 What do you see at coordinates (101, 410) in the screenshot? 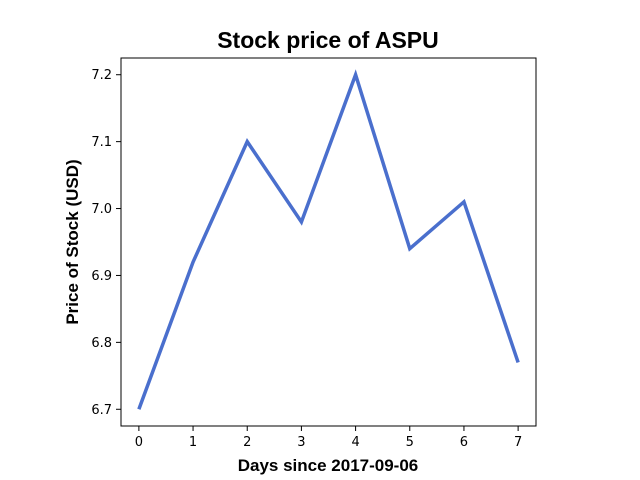
I see `y-tick-label: 6.7` at bounding box center [101, 410].